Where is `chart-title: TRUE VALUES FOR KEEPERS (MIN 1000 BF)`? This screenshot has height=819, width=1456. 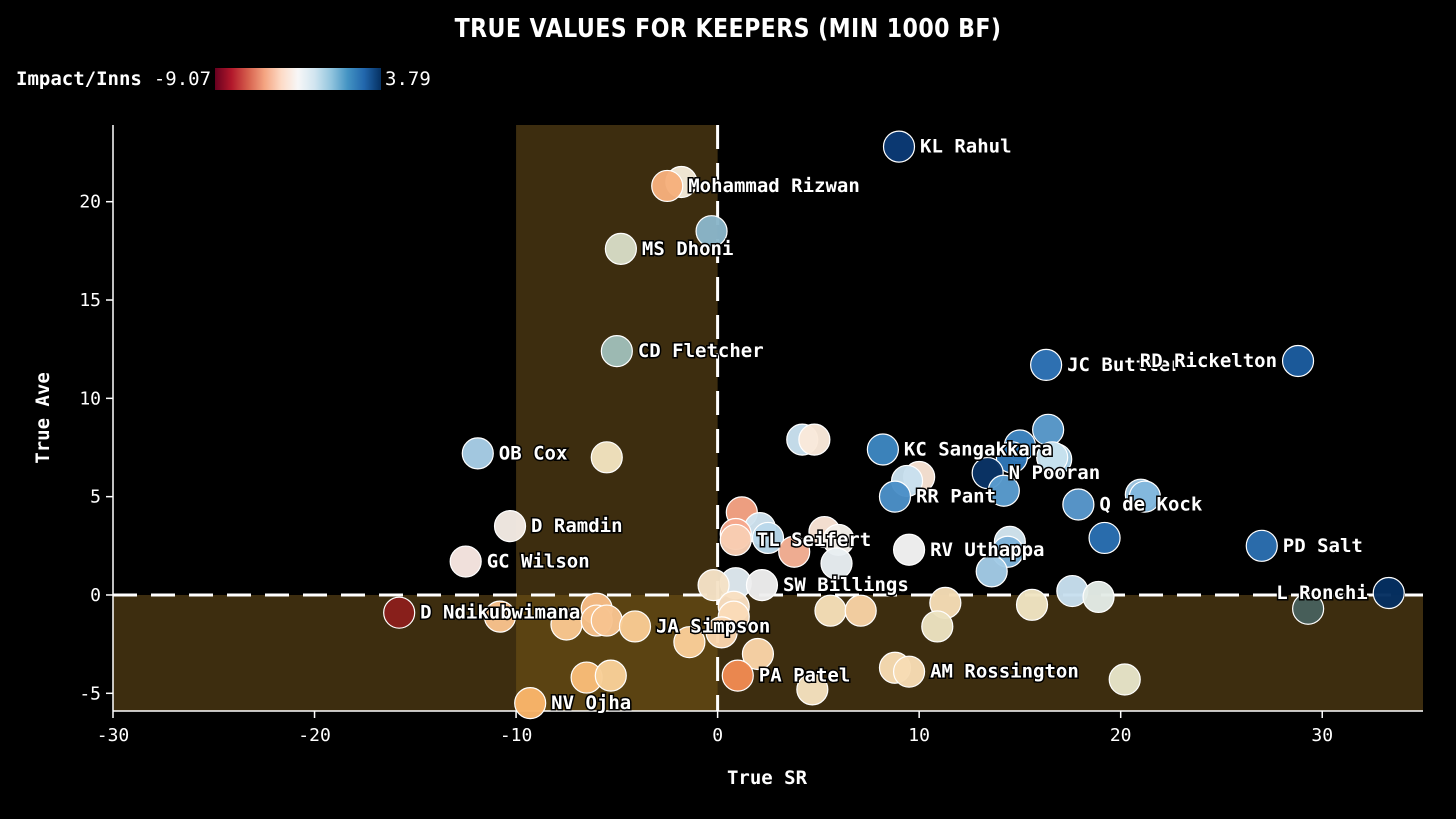 chart-title: TRUE VALUES FOR KEEPERS (MIN 1000 BF) is located at coordinates (728, 29).